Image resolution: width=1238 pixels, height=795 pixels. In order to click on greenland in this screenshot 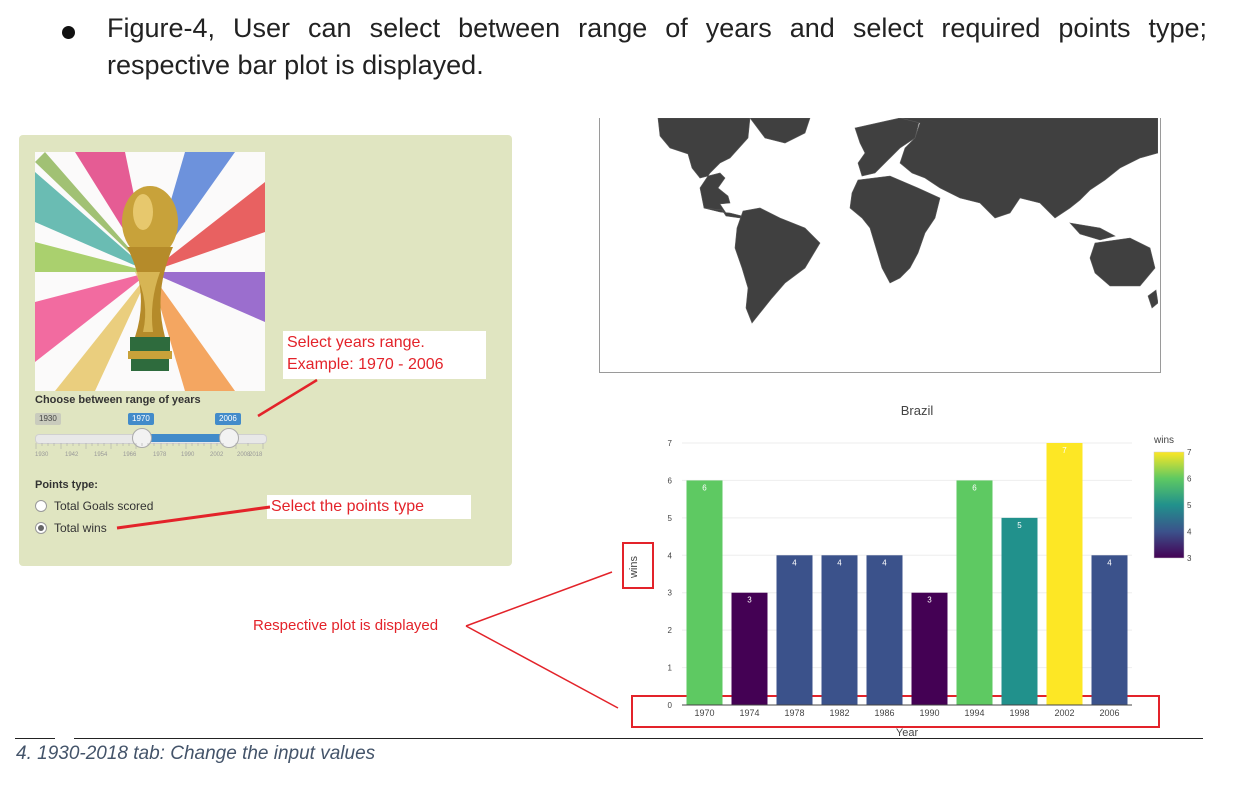, I will do `click(780, 131)`.